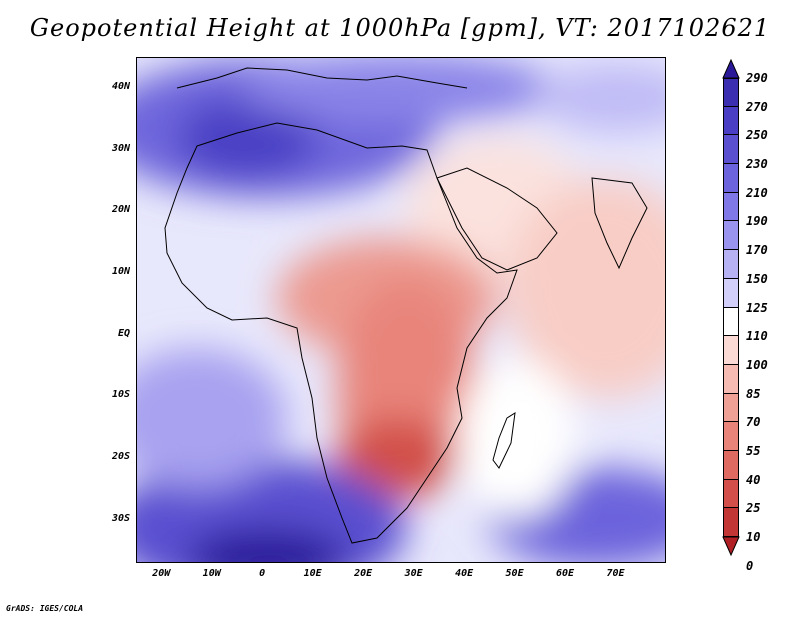  I want to click on colorbar-level-label: 40, so click(753, 479).